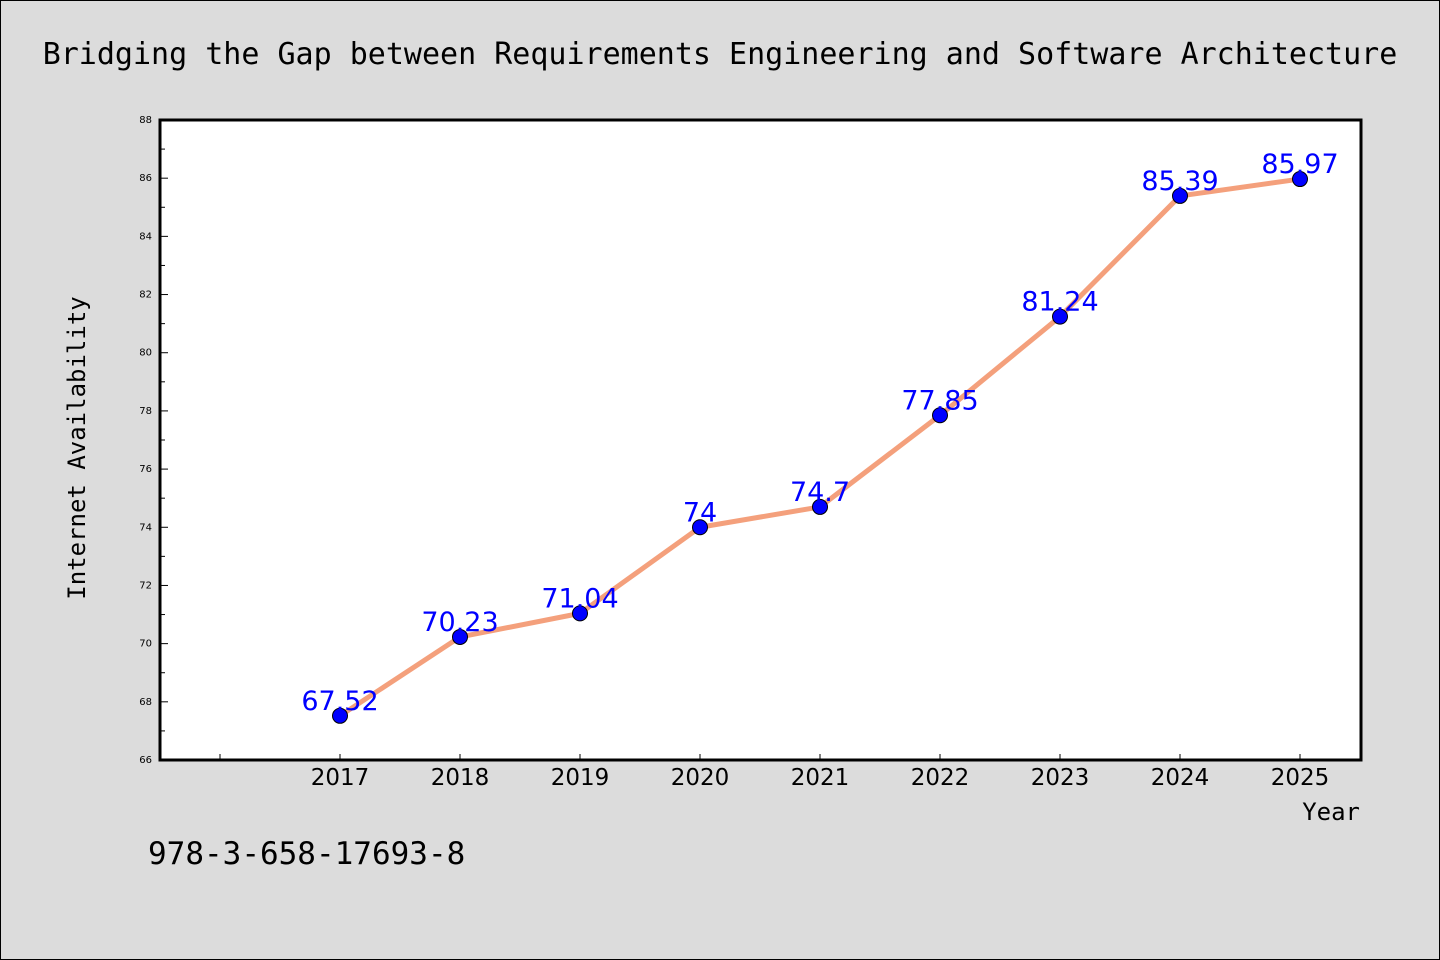 Image resolution: width=1440 pixels, height=960 pixels. I want to click on y-axis-label: Internet Availability, so click(77, 447).